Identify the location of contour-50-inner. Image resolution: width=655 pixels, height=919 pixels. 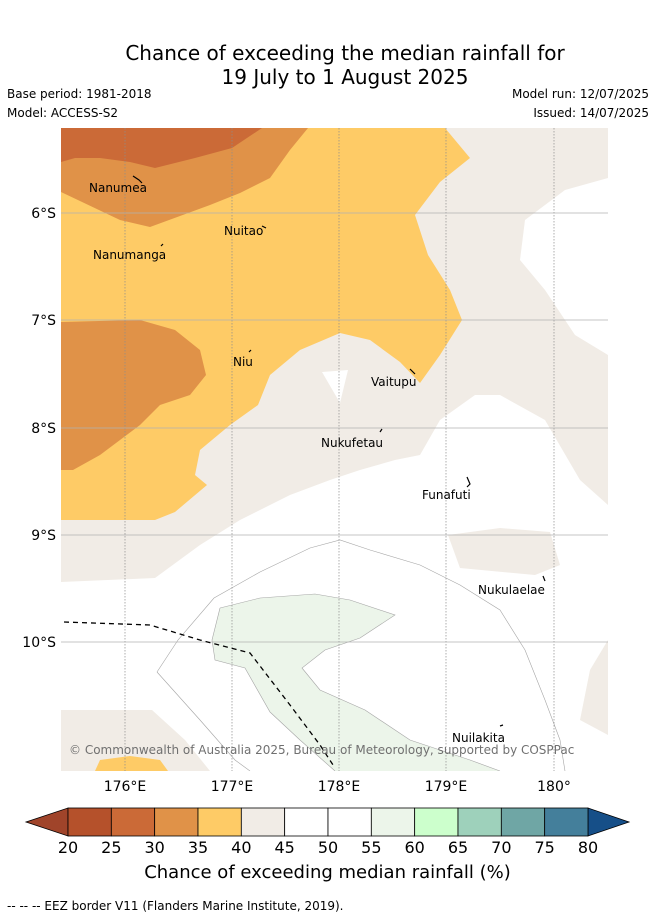
(203, 721).